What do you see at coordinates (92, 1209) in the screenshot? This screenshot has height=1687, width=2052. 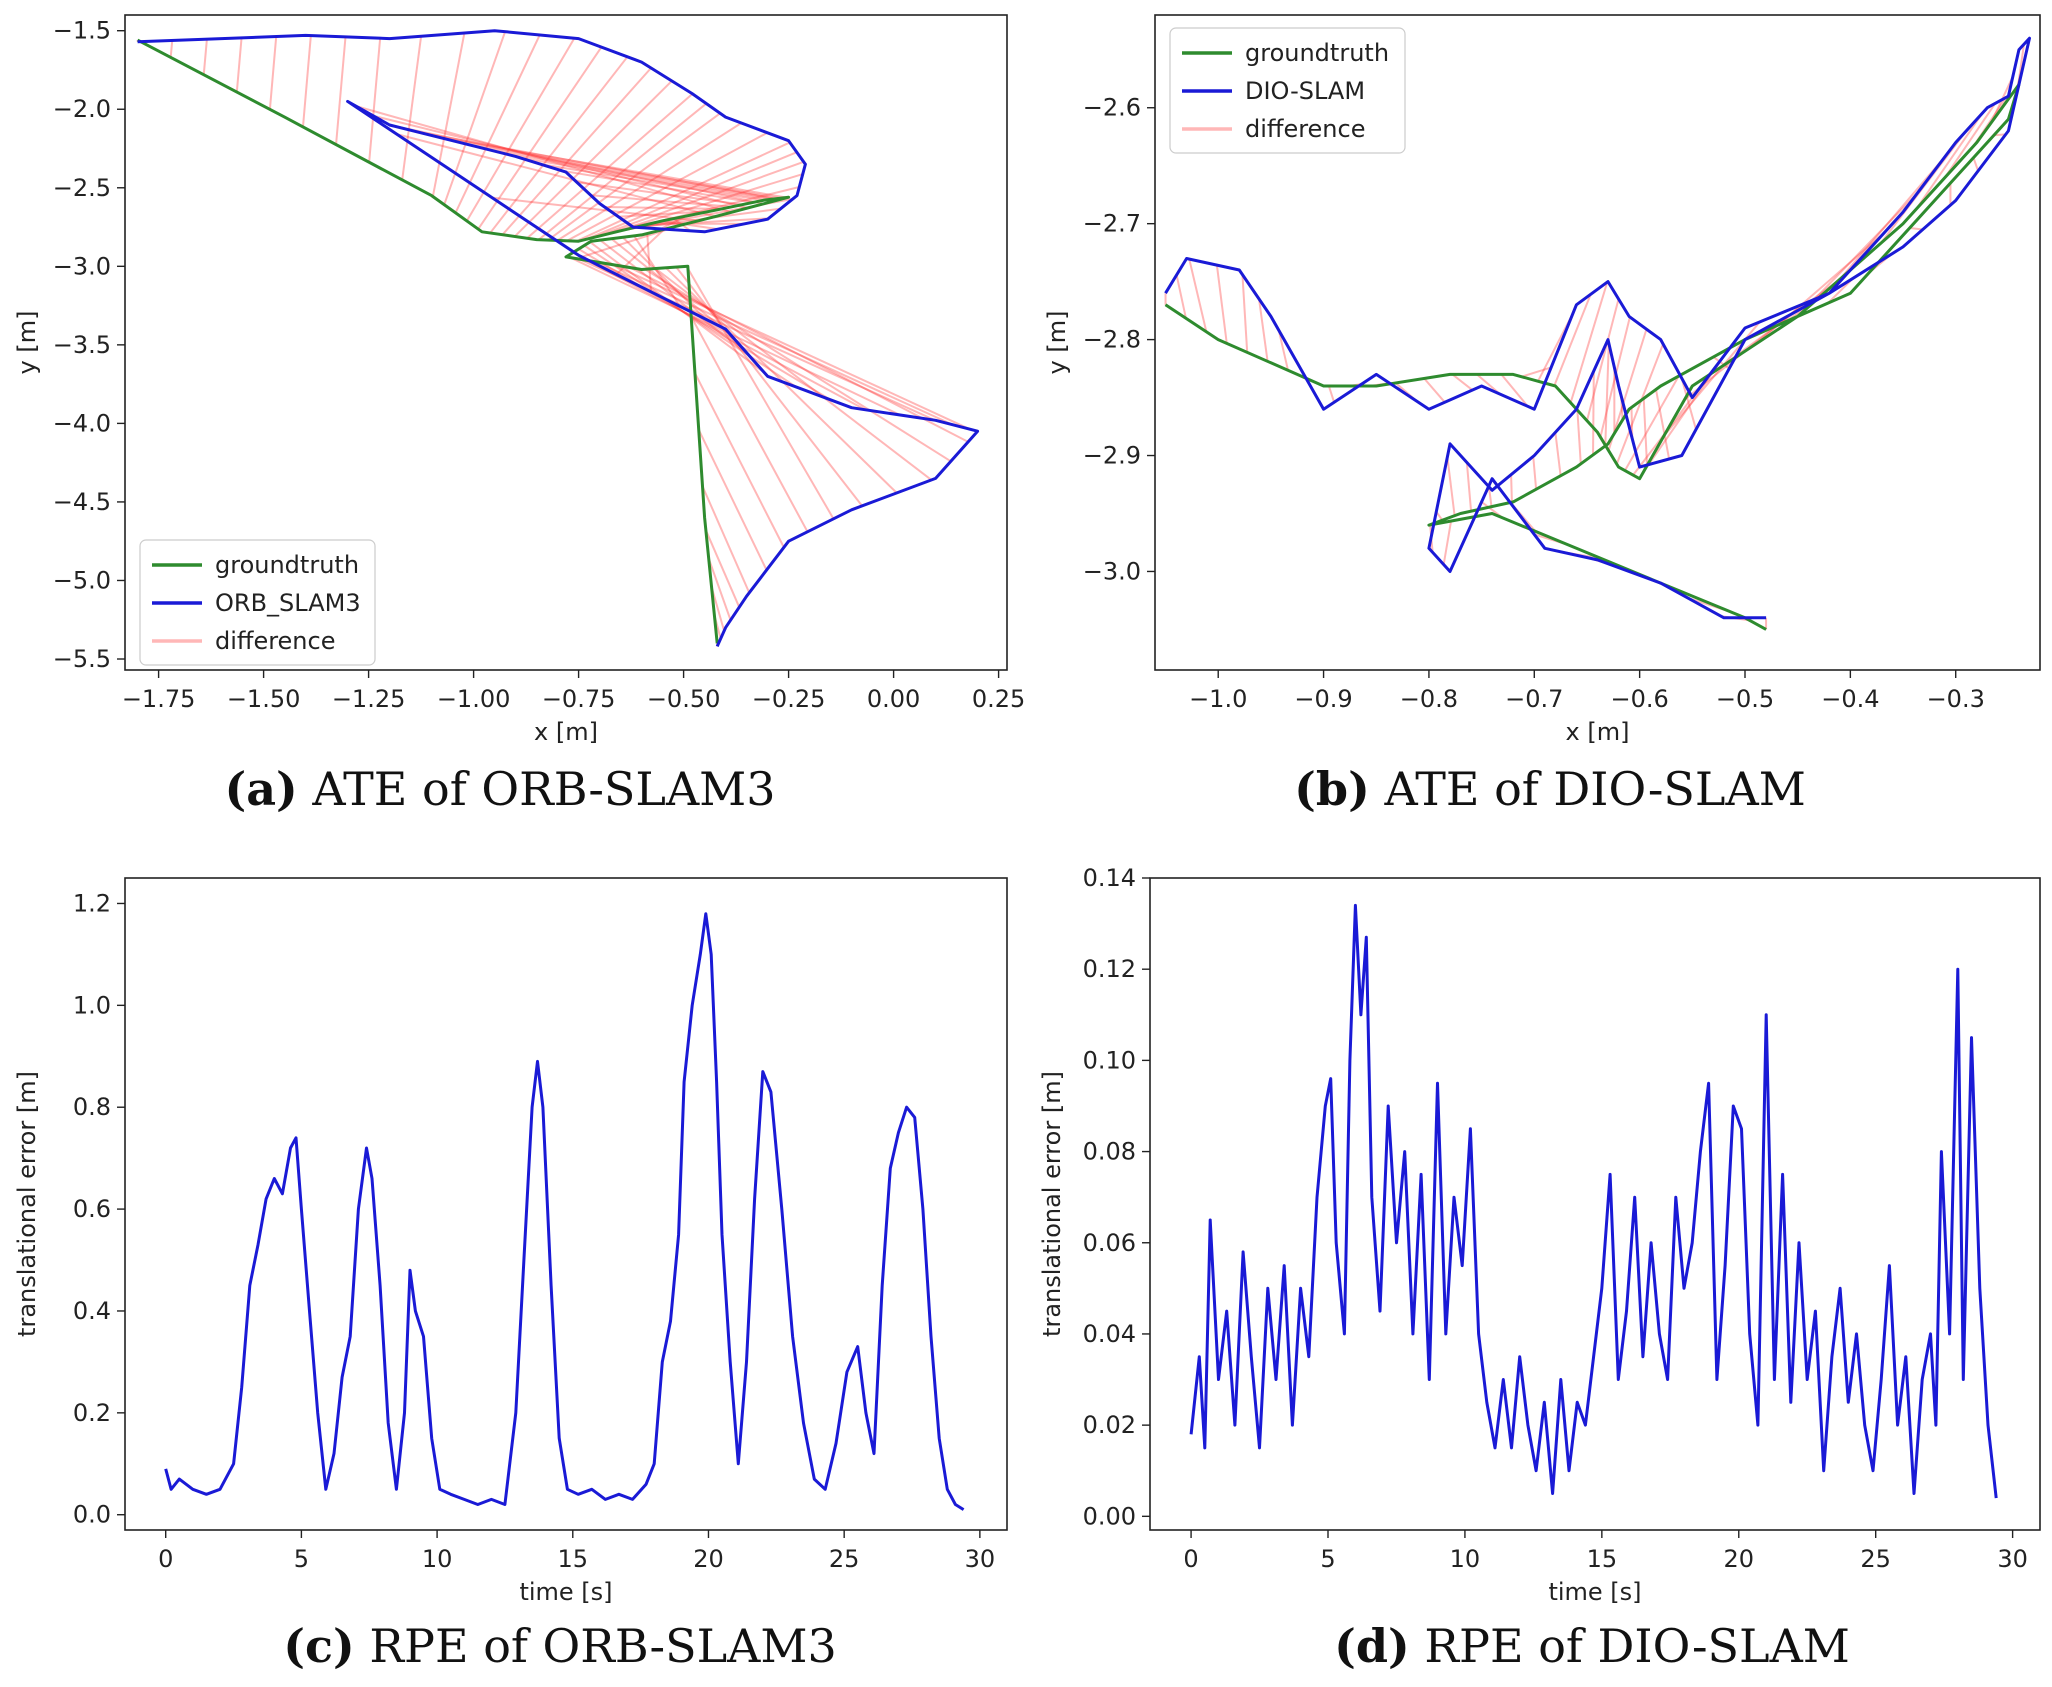 I see `y-tick-label: 0.6` at bounding box center [92, 1209].